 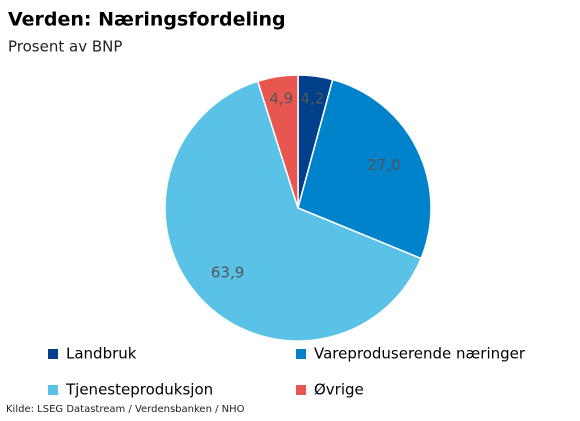 What do you see at coordinates (312, 98) in the screenshot?
I see `data-label: 4,2` at bounding box center [312, 98].